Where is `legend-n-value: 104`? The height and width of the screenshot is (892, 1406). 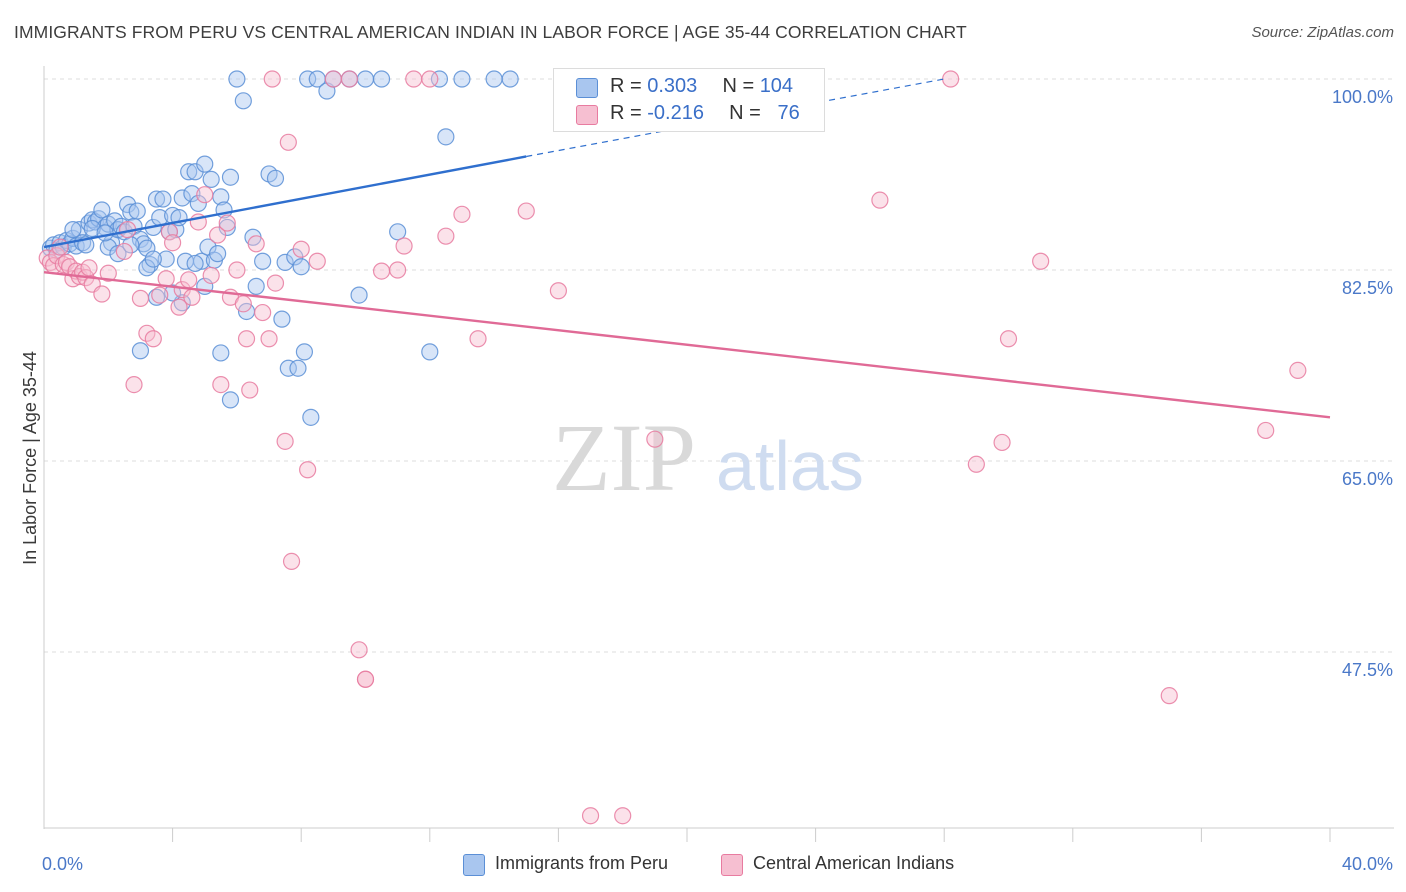 legend-n-value: 104 is located at coordinates (776, 86).